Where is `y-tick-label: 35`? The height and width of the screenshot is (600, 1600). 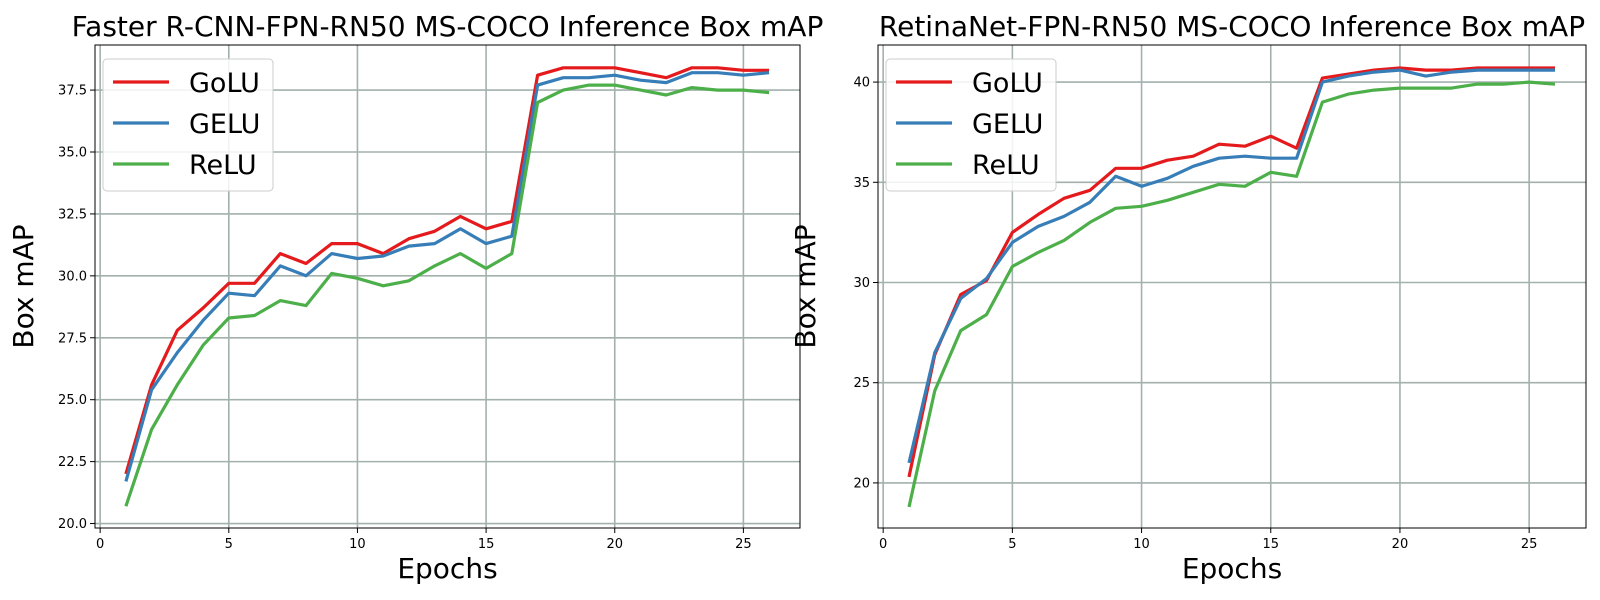
y-tick-label: 35 is located at coordinates (861, 183).